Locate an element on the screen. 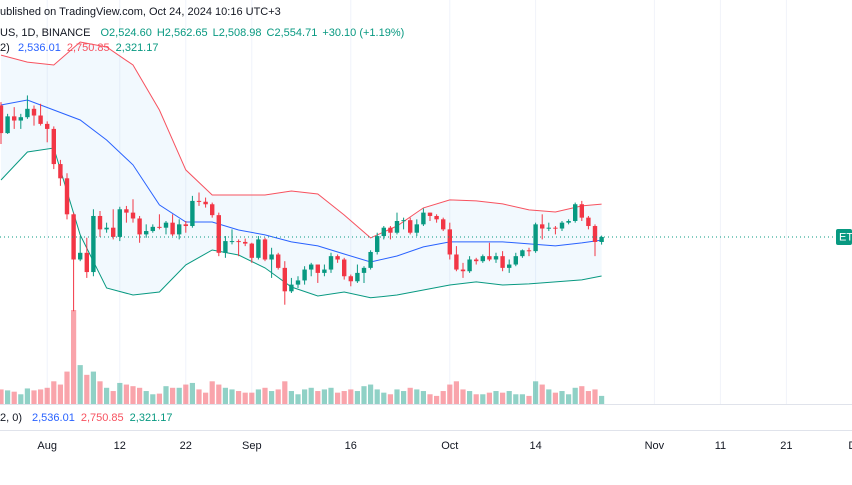 The image size is (852, 485). x-tick-label: Aug is located at coordinates (47, 446).